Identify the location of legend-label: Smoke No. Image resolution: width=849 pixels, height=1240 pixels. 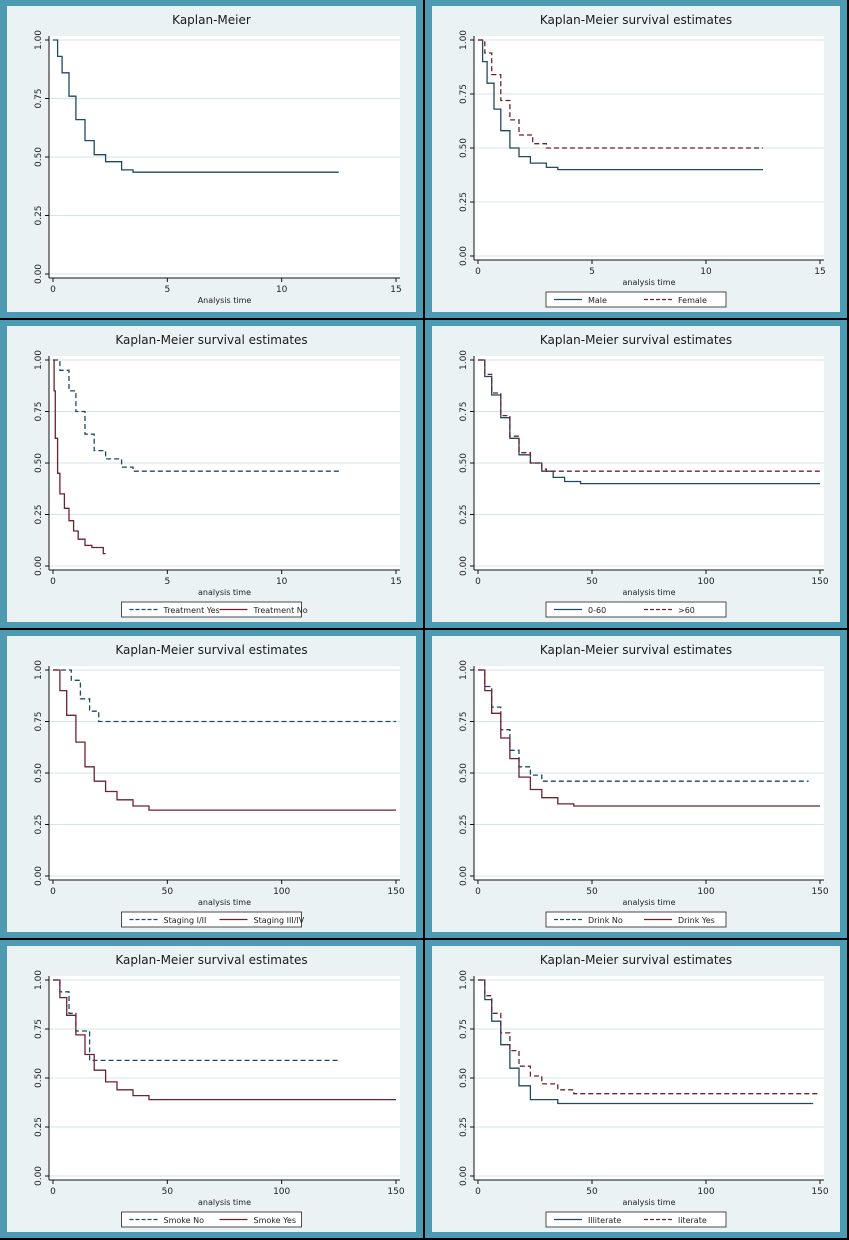
(184, 1220).